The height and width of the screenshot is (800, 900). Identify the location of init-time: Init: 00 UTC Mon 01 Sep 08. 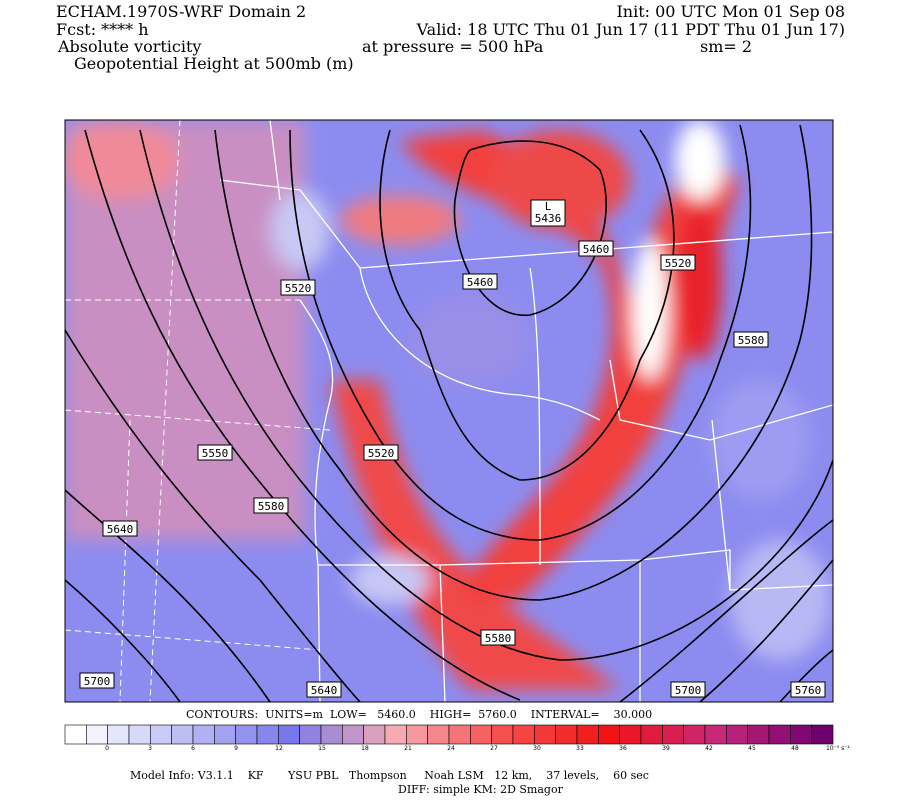
(730, 11).